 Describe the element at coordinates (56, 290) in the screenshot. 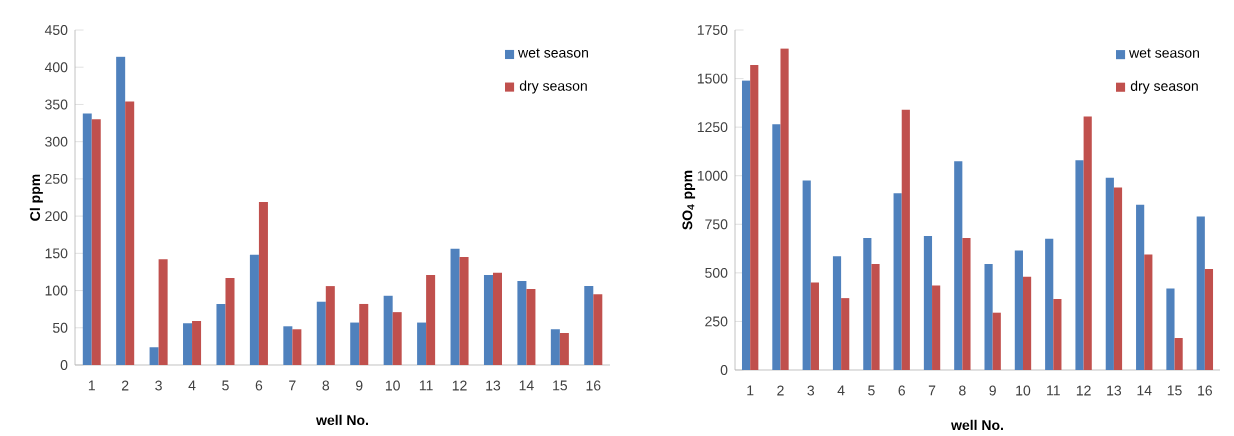

I see `y-tick-label: 100` at that location.